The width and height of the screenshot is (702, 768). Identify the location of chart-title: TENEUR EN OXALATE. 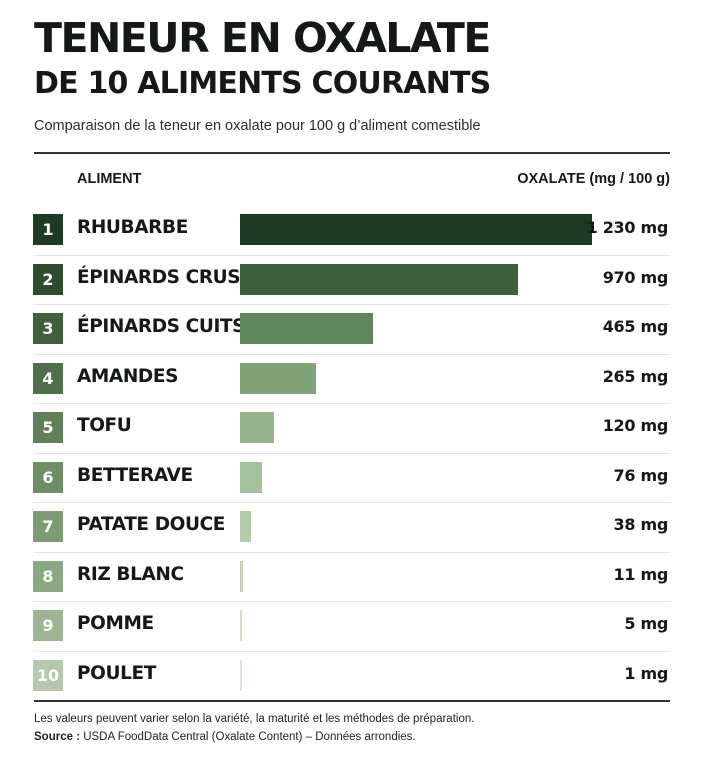
(262, 38).